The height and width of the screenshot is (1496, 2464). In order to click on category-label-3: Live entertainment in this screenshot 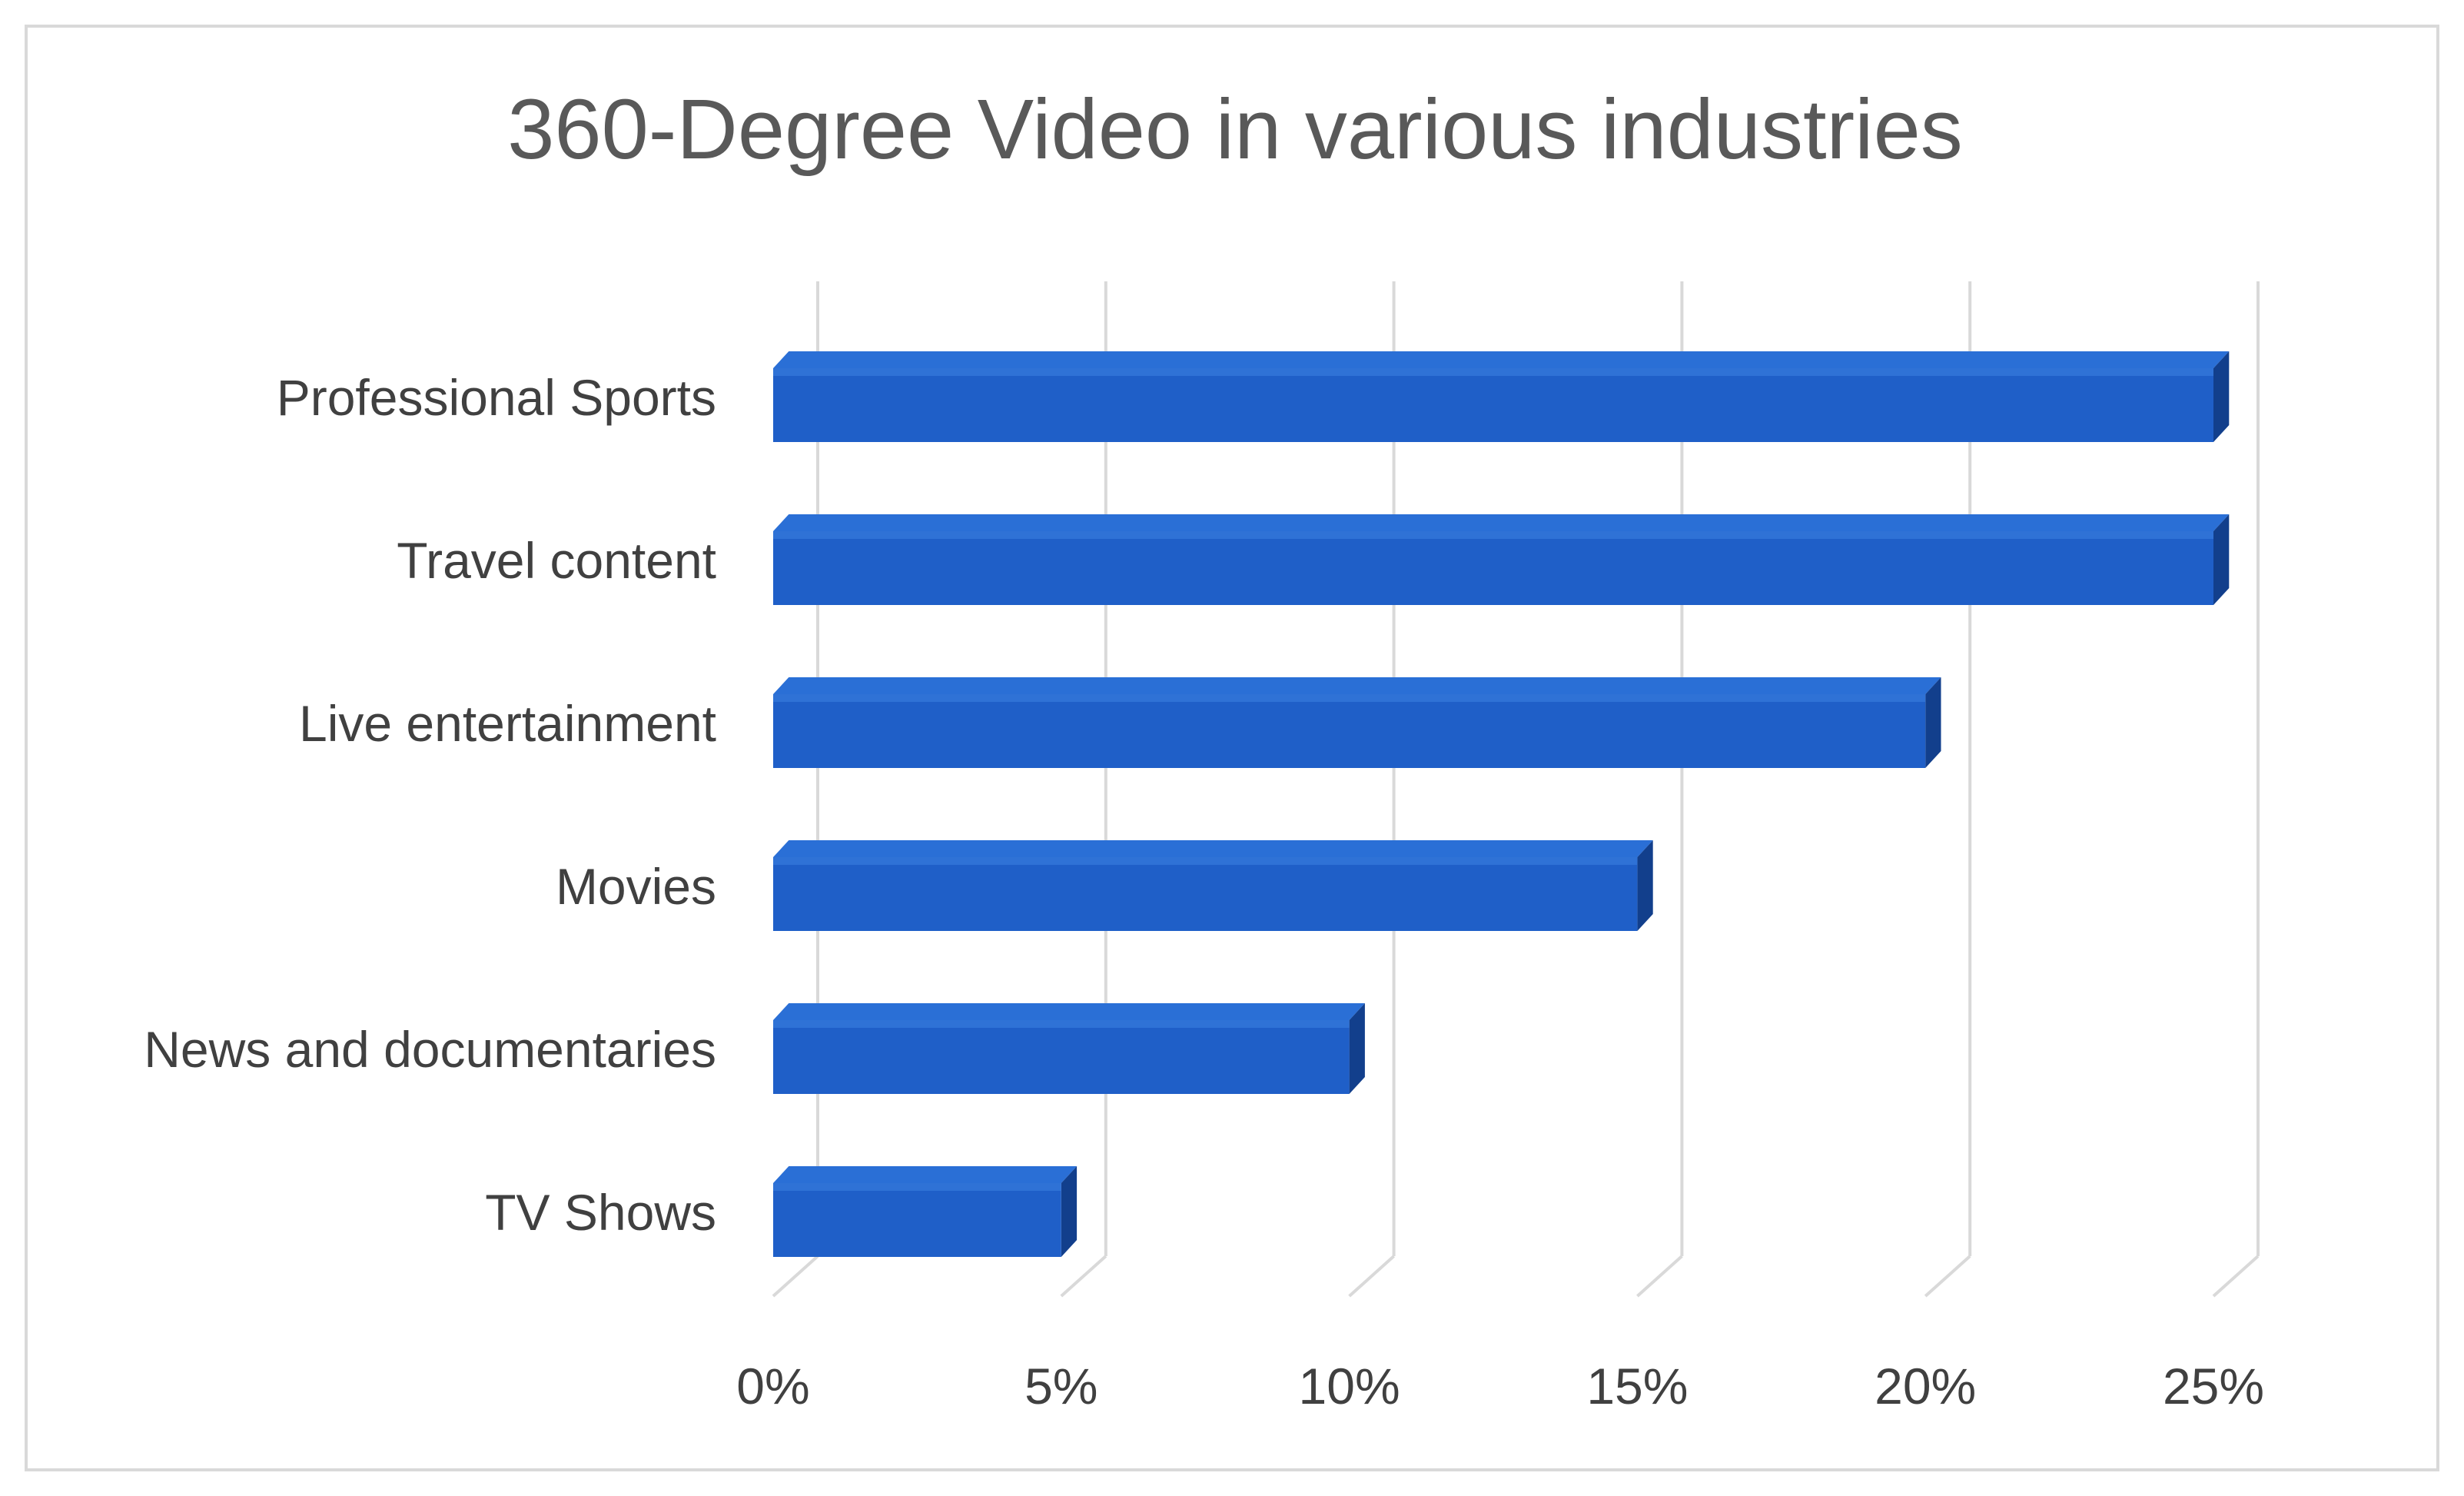, I will do `click(507, 723)`.